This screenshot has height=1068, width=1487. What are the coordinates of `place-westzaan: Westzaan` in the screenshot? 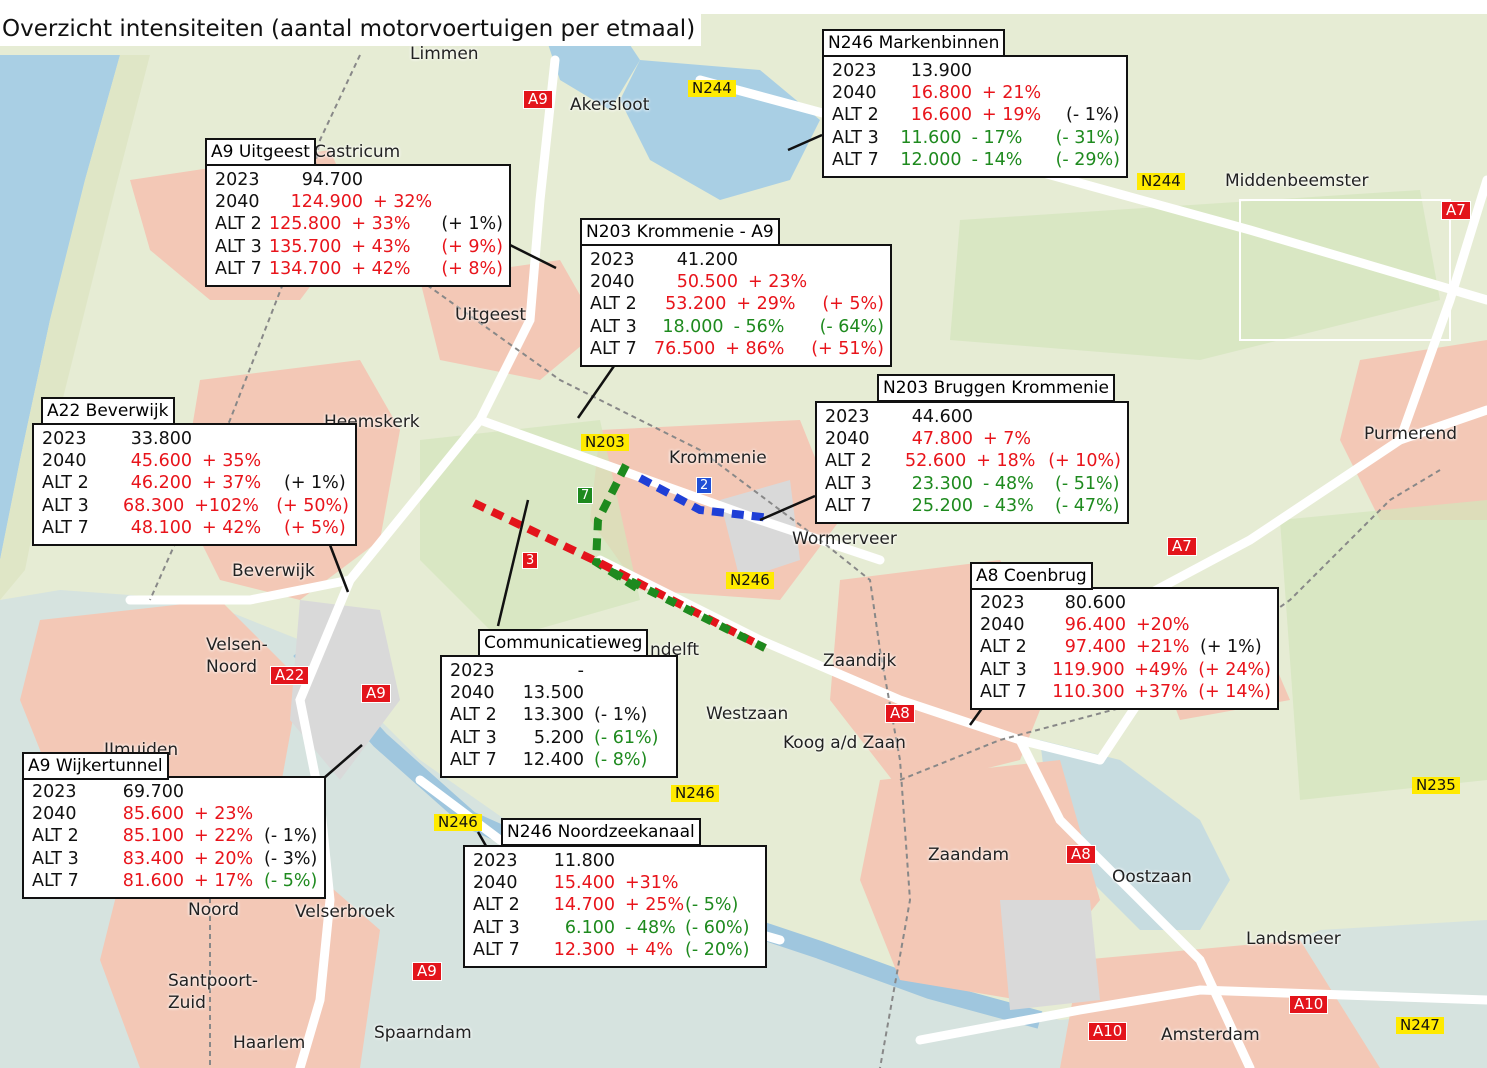 It's located at (747, 714).